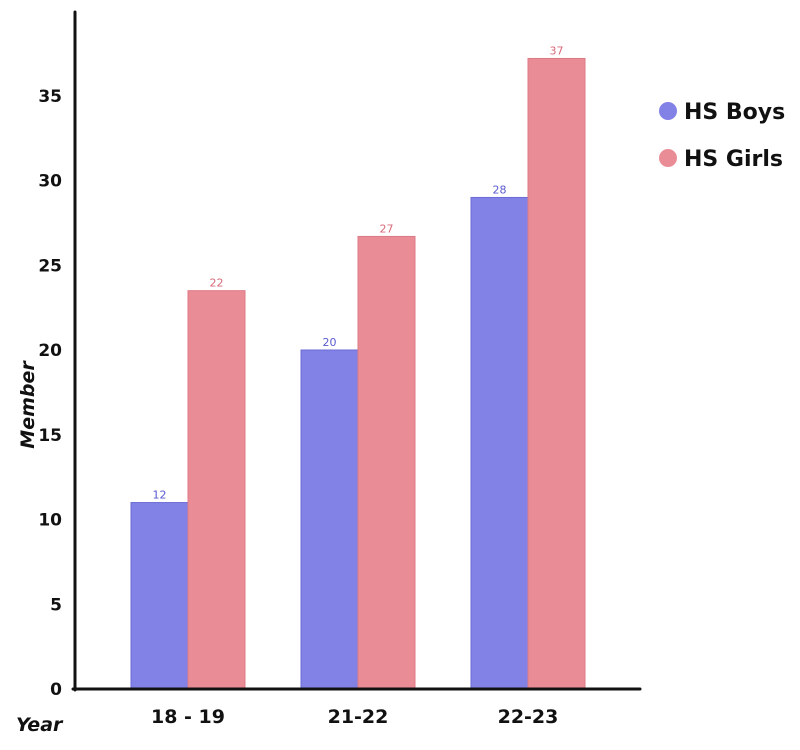  I want to click on y-tick-label-35: 35, so click(50, 97).